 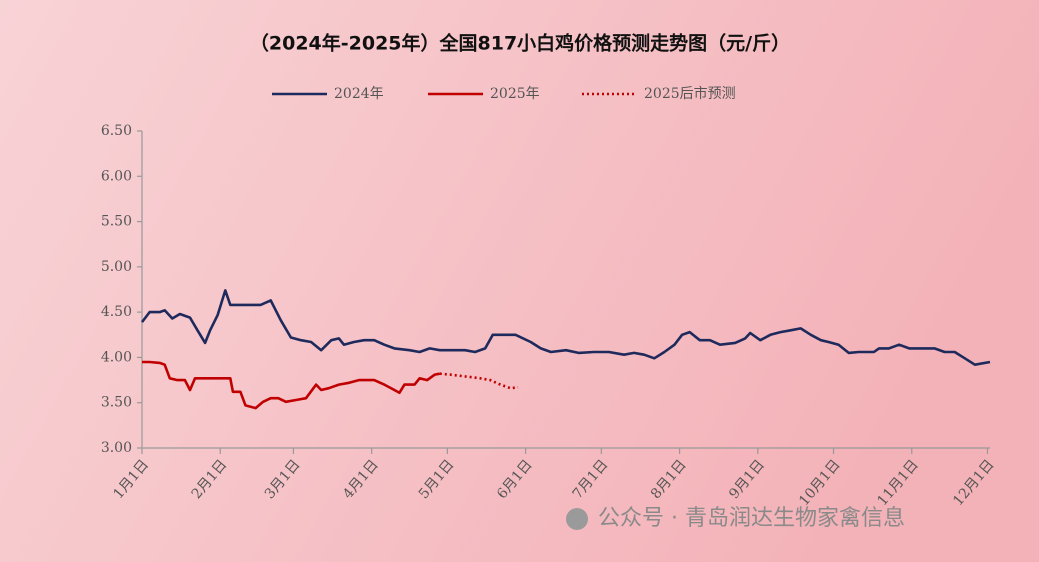 I want to click on legend: 2024年 2025年 2025后市预测, so click(x=504, y=93).